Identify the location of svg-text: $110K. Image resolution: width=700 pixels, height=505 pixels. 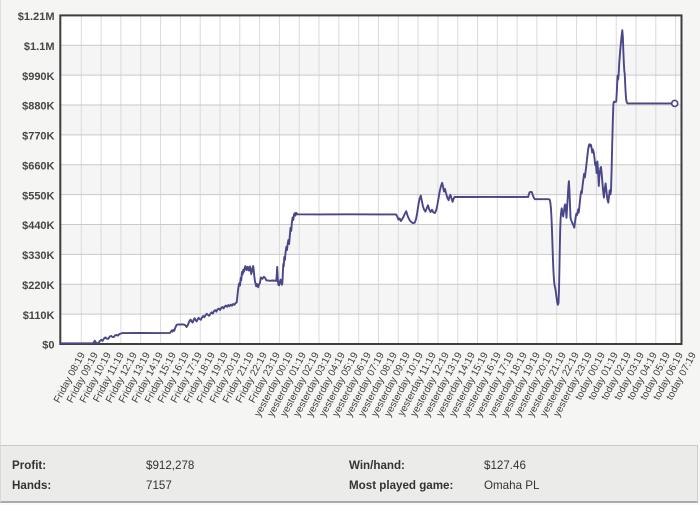
(39, 316).